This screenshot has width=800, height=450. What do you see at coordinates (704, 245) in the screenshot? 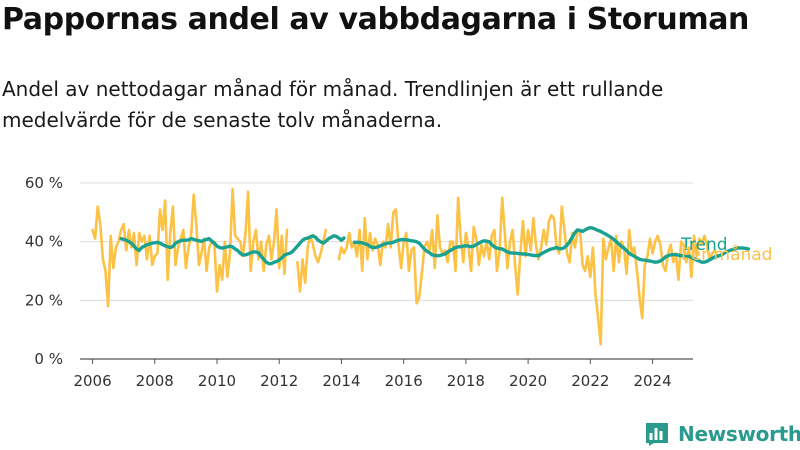
I see `trend-series-label: Trend` at bounding box center [704, 245].